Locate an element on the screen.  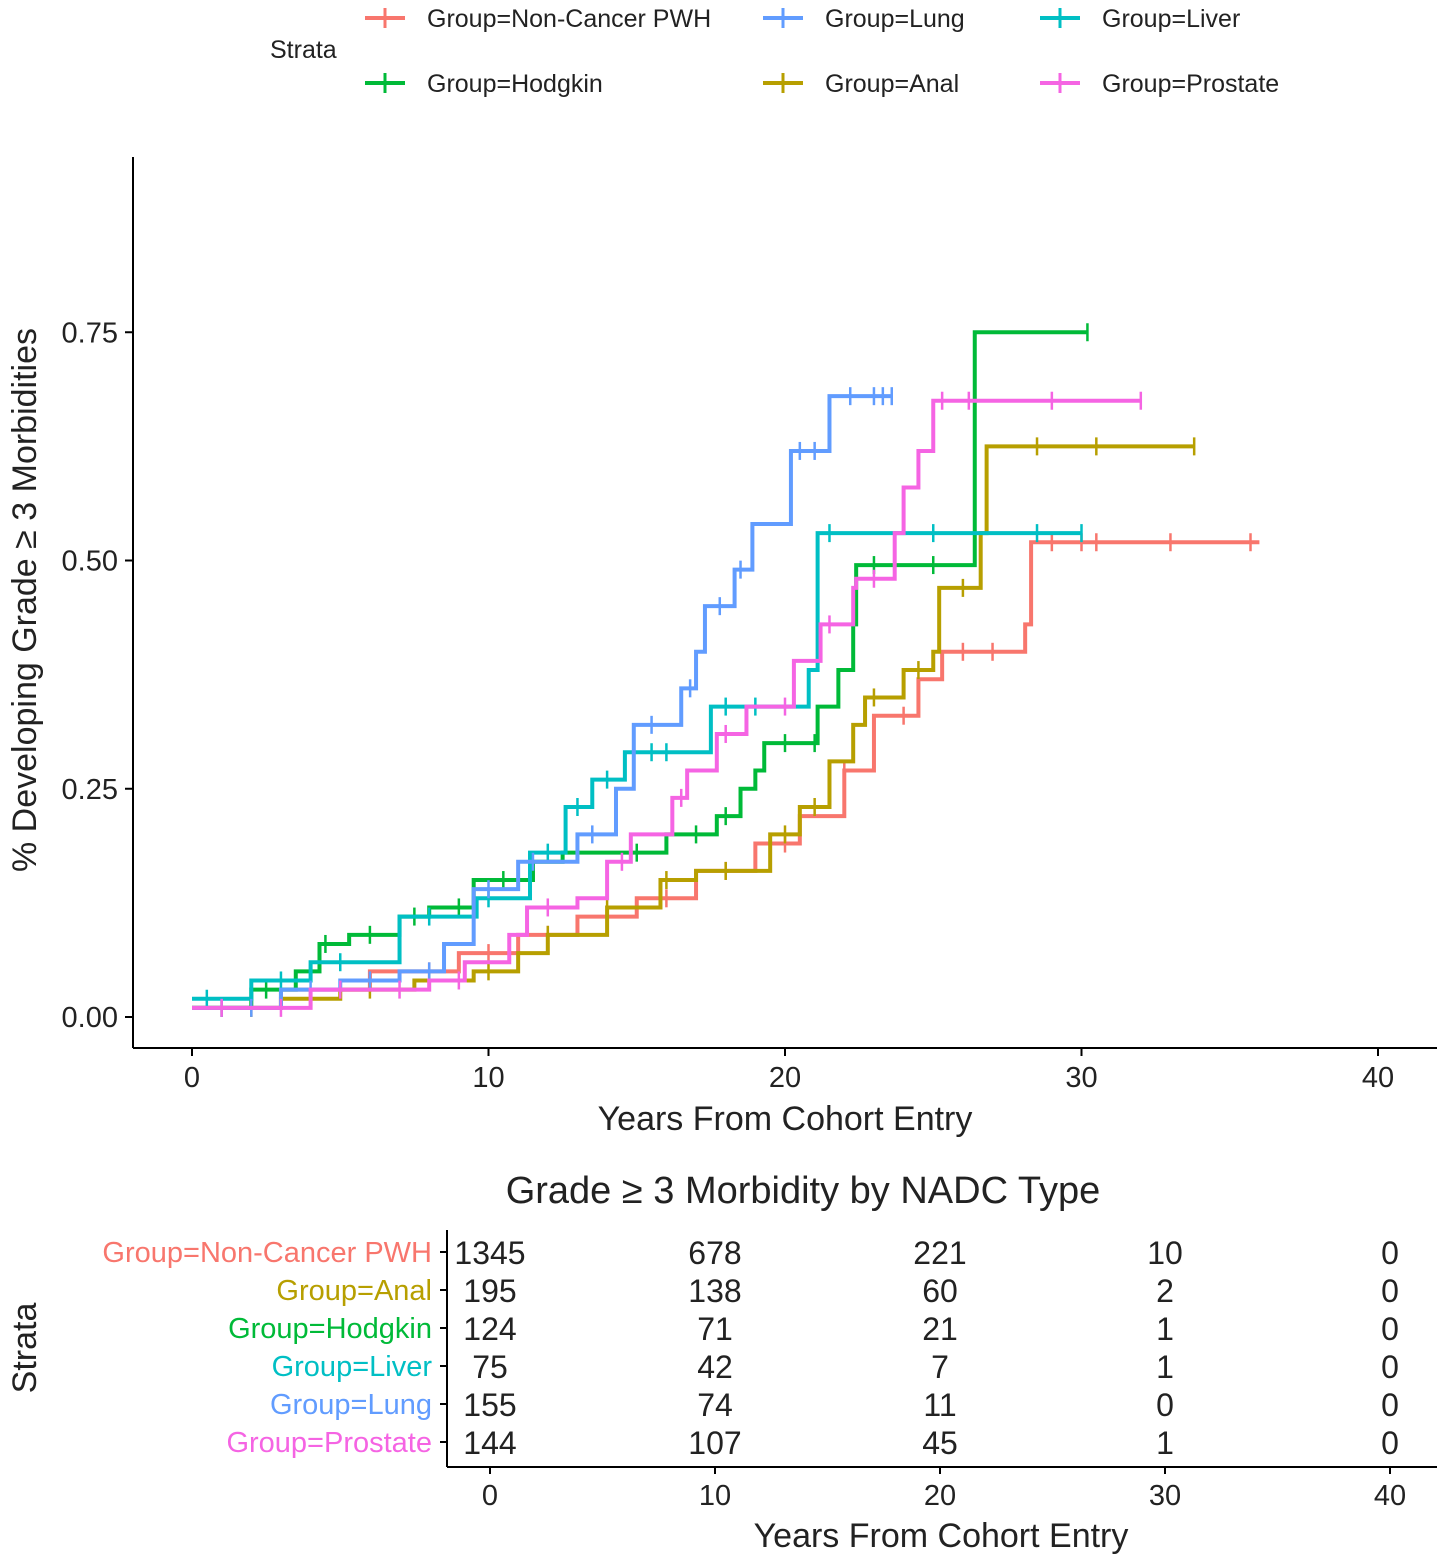
at-risk-count: 138 is located at coordinates (714, 1291).